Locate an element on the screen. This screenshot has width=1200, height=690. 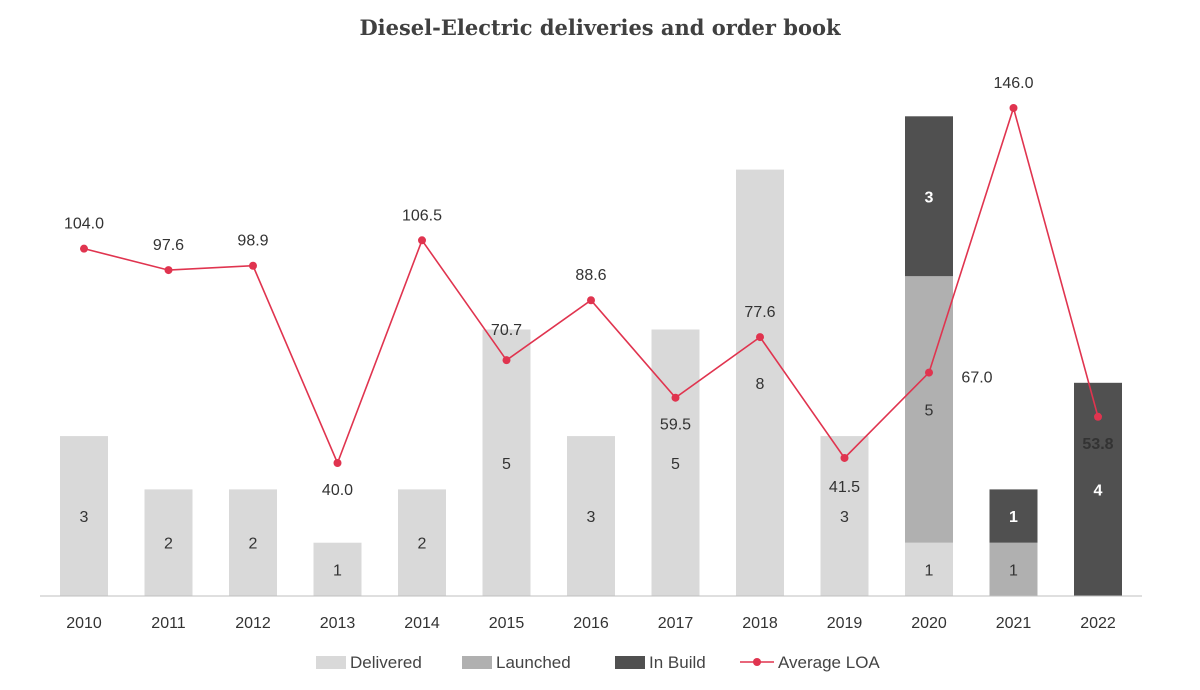
bar-delivered-2017 is located at coordinates (675, 462).